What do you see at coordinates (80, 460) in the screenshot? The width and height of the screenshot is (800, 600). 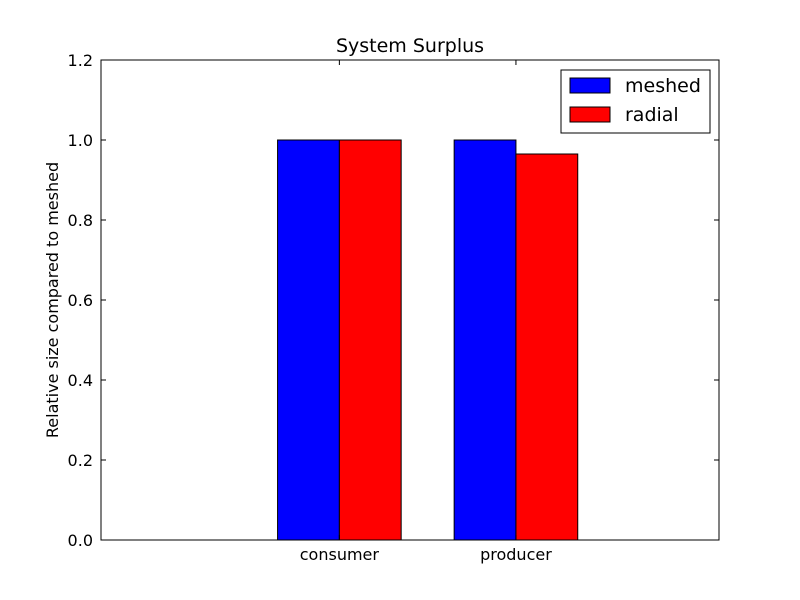 I see `y-tick-label: 0.2` at bounding box center [80, 460].